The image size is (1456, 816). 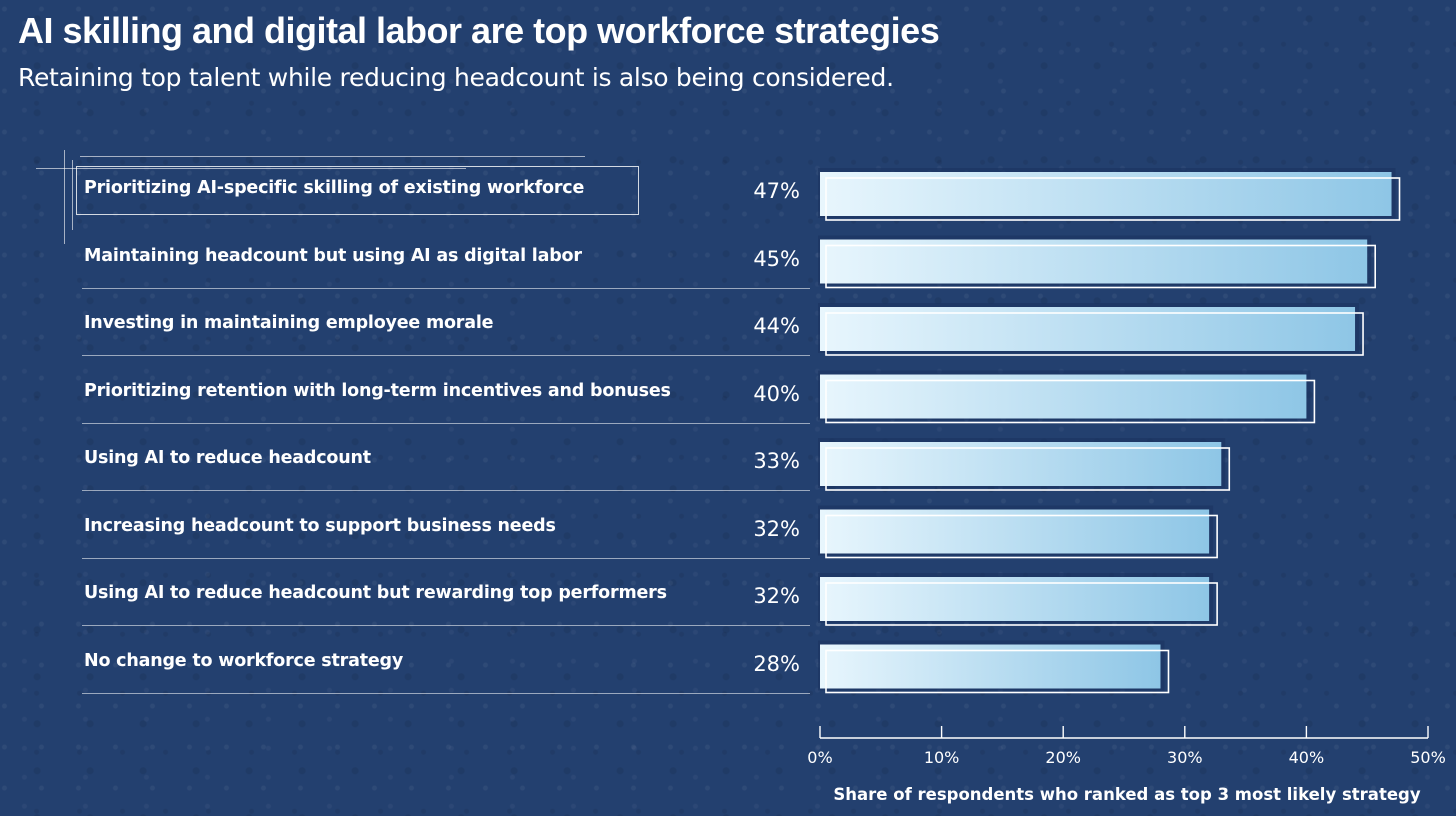 What do you see at coordinates (244, 660) in the screenshot?
I see `category-label: No change to workforce strategy` at bounding box center [244, 660].